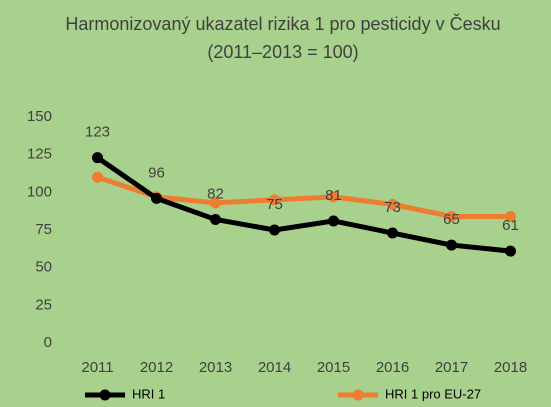  I want to click on y-tick-label: 0, so click(48, 342).